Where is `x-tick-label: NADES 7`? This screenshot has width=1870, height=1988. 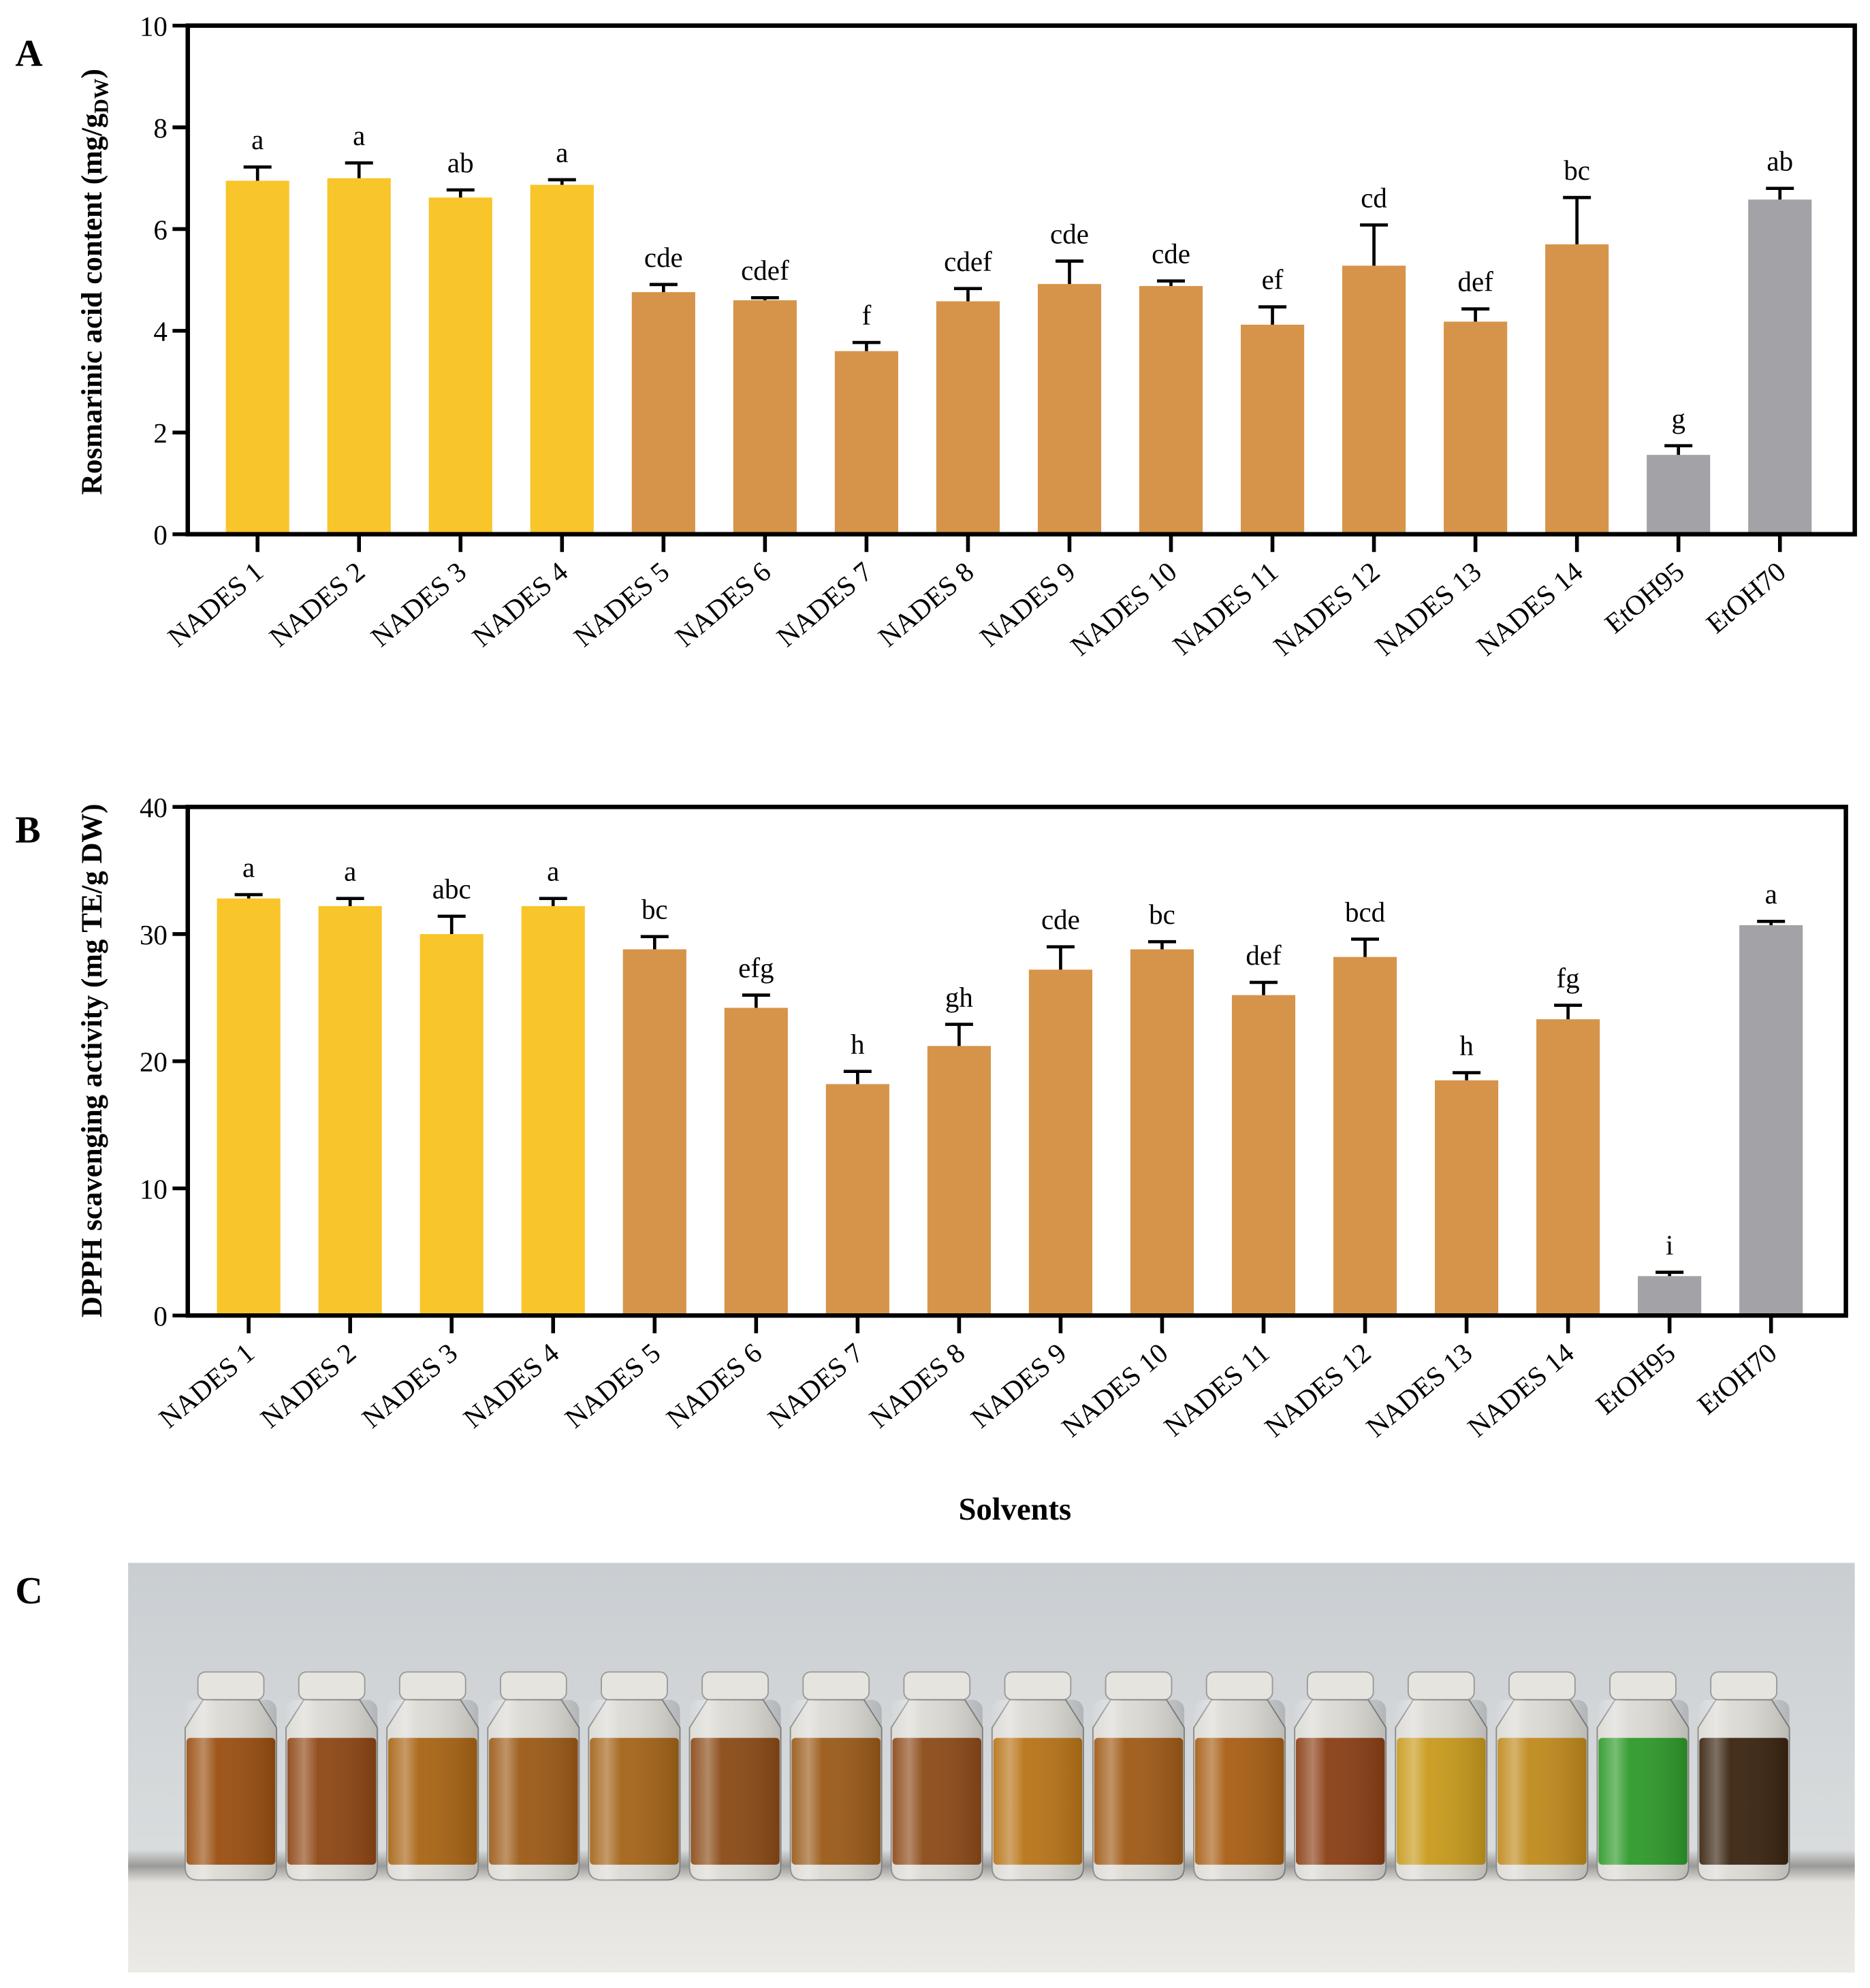
x-tick-label: NADES 7 is located at coordinates (824, 605).